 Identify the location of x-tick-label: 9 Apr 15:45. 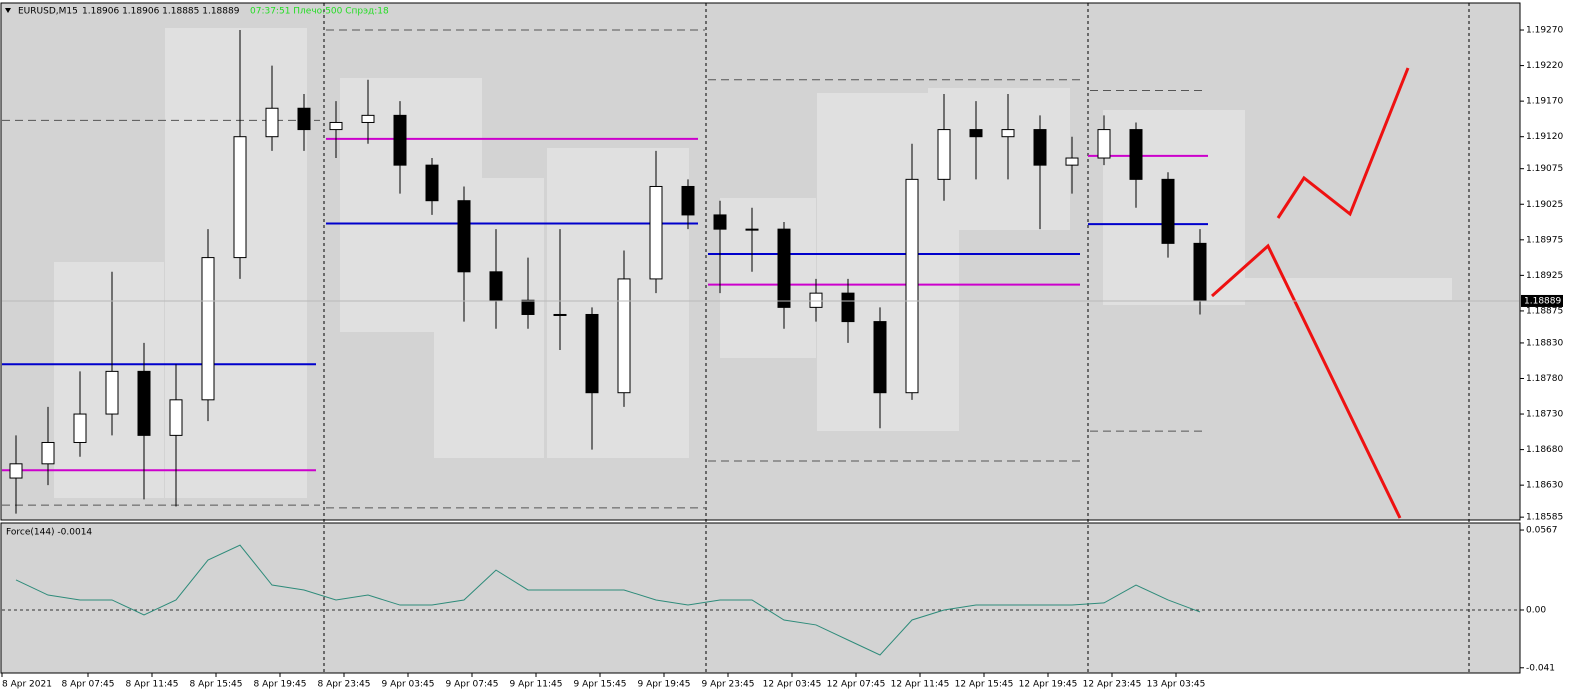
(600, 685).